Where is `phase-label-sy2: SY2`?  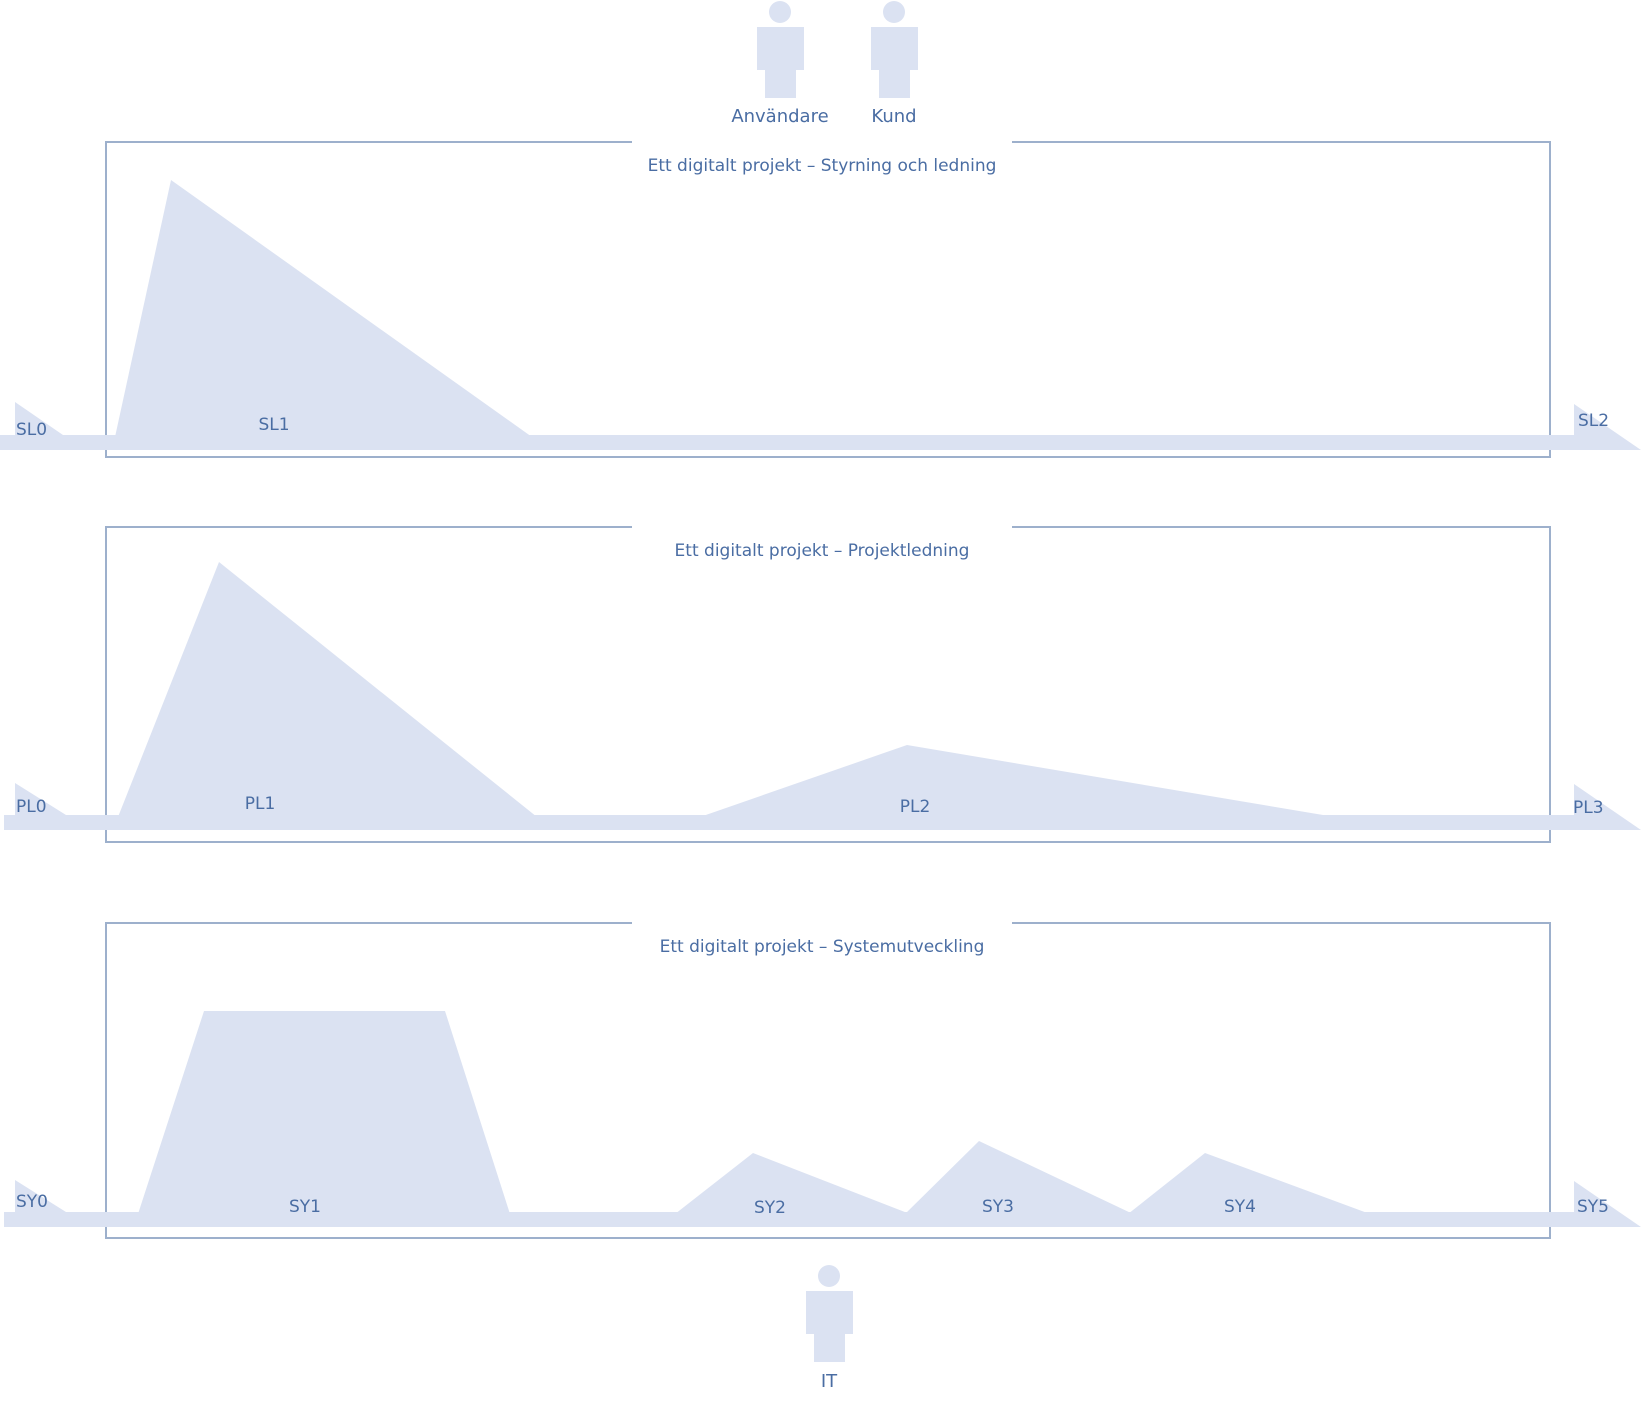 phase-label-sy2: SY2 is located at coordinates (770, 1208).